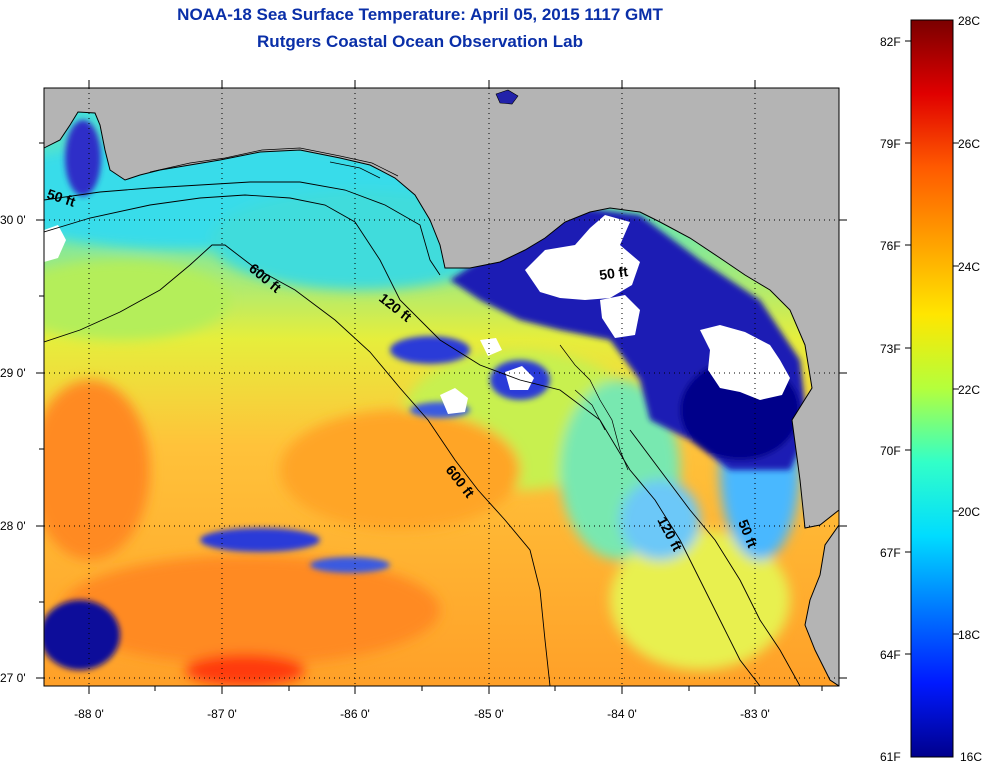  I want to click on colorbar-c-label: 28C, so click(969, 21).